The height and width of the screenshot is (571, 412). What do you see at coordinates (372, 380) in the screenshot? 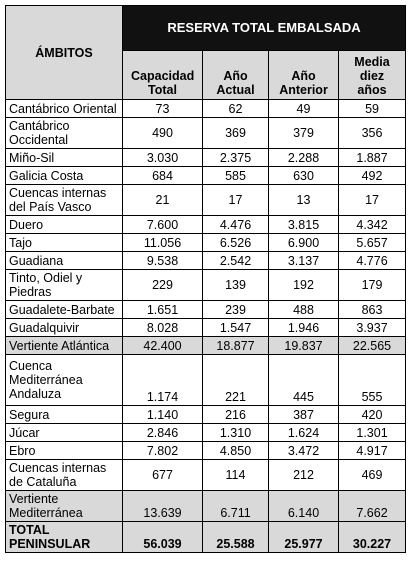
I see `cell-value: 555` at bounding box center [372, 380].